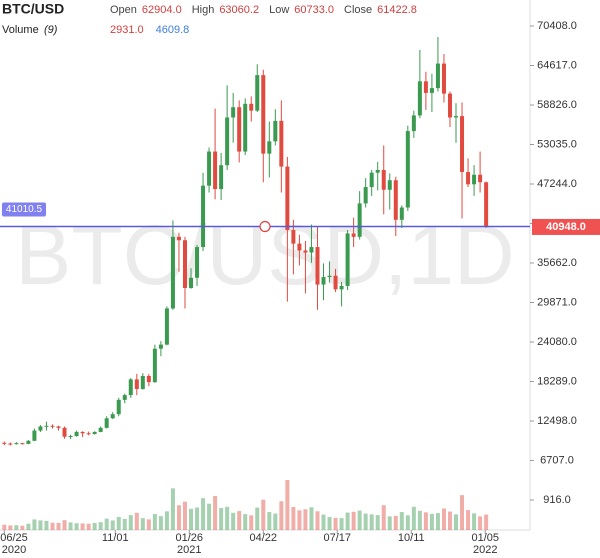 This screenshot has width=600, height=558. Describe the element at coordinates (557, 184) in the screenshot. I see `y-tick-label: 47244.0` at that location.